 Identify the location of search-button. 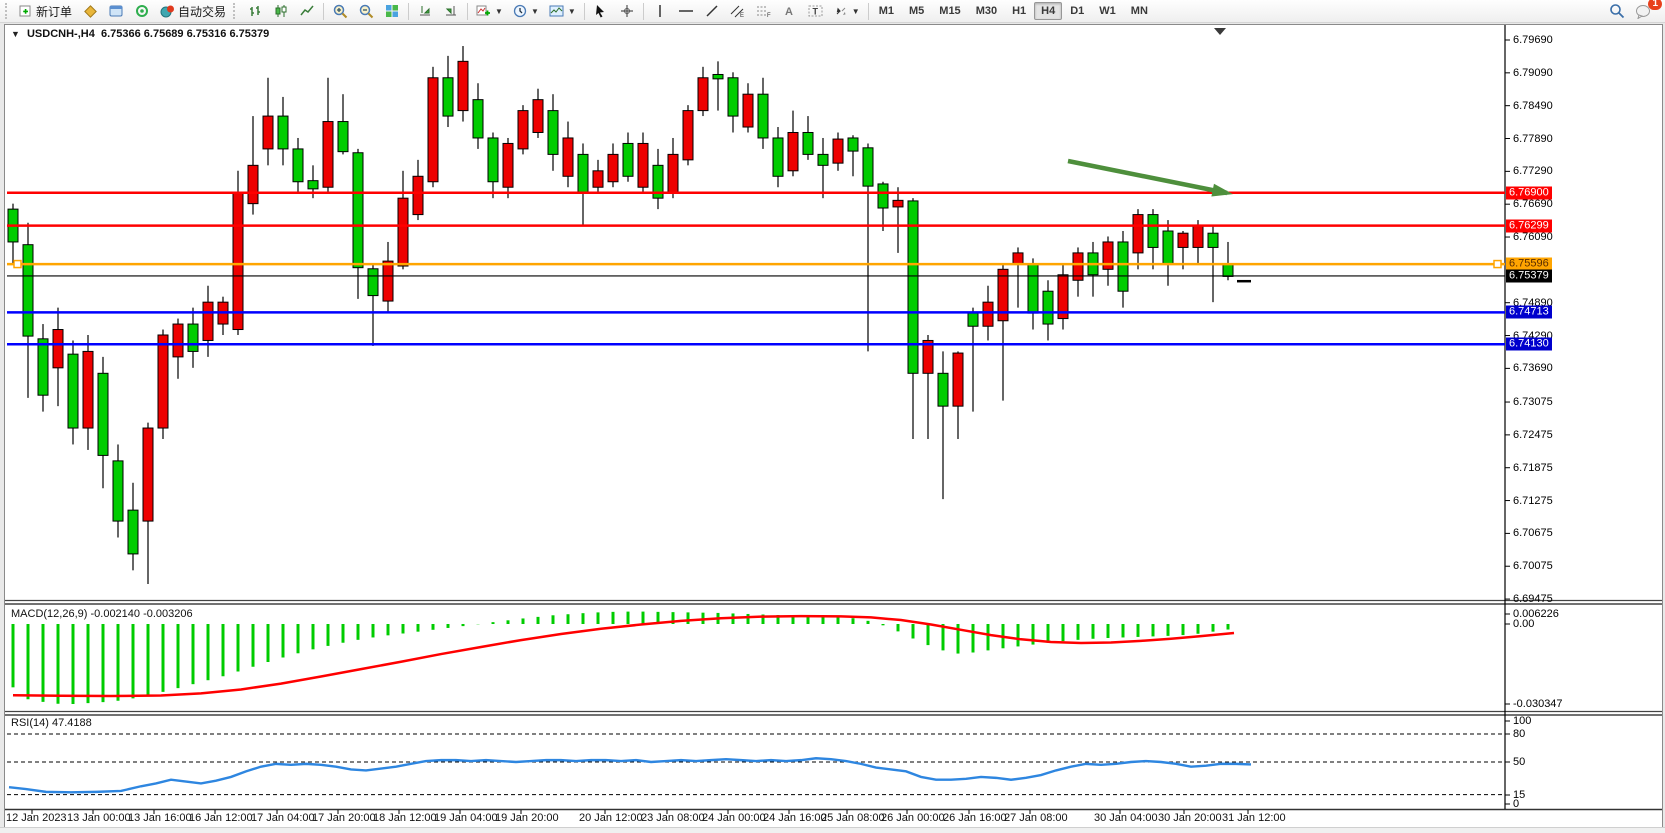
(1617, 11).